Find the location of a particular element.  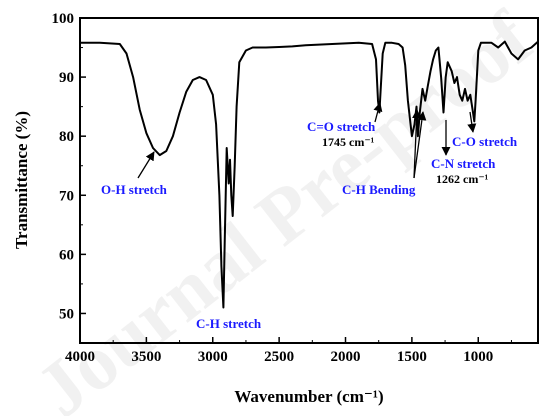

x-tick-label: 2000 is located at coordinates (346, 357).